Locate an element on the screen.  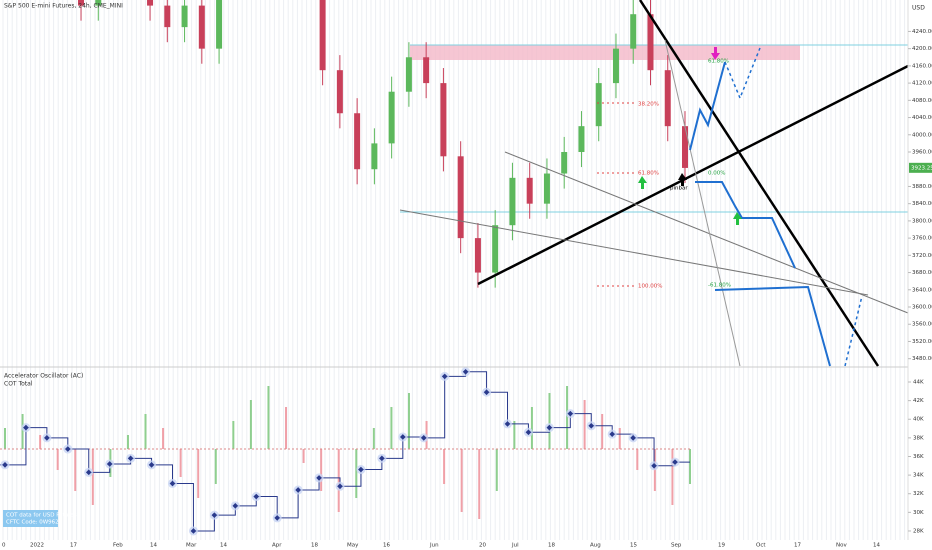
y-tick-label: 4040.00 is located at coordinates (922, 118).